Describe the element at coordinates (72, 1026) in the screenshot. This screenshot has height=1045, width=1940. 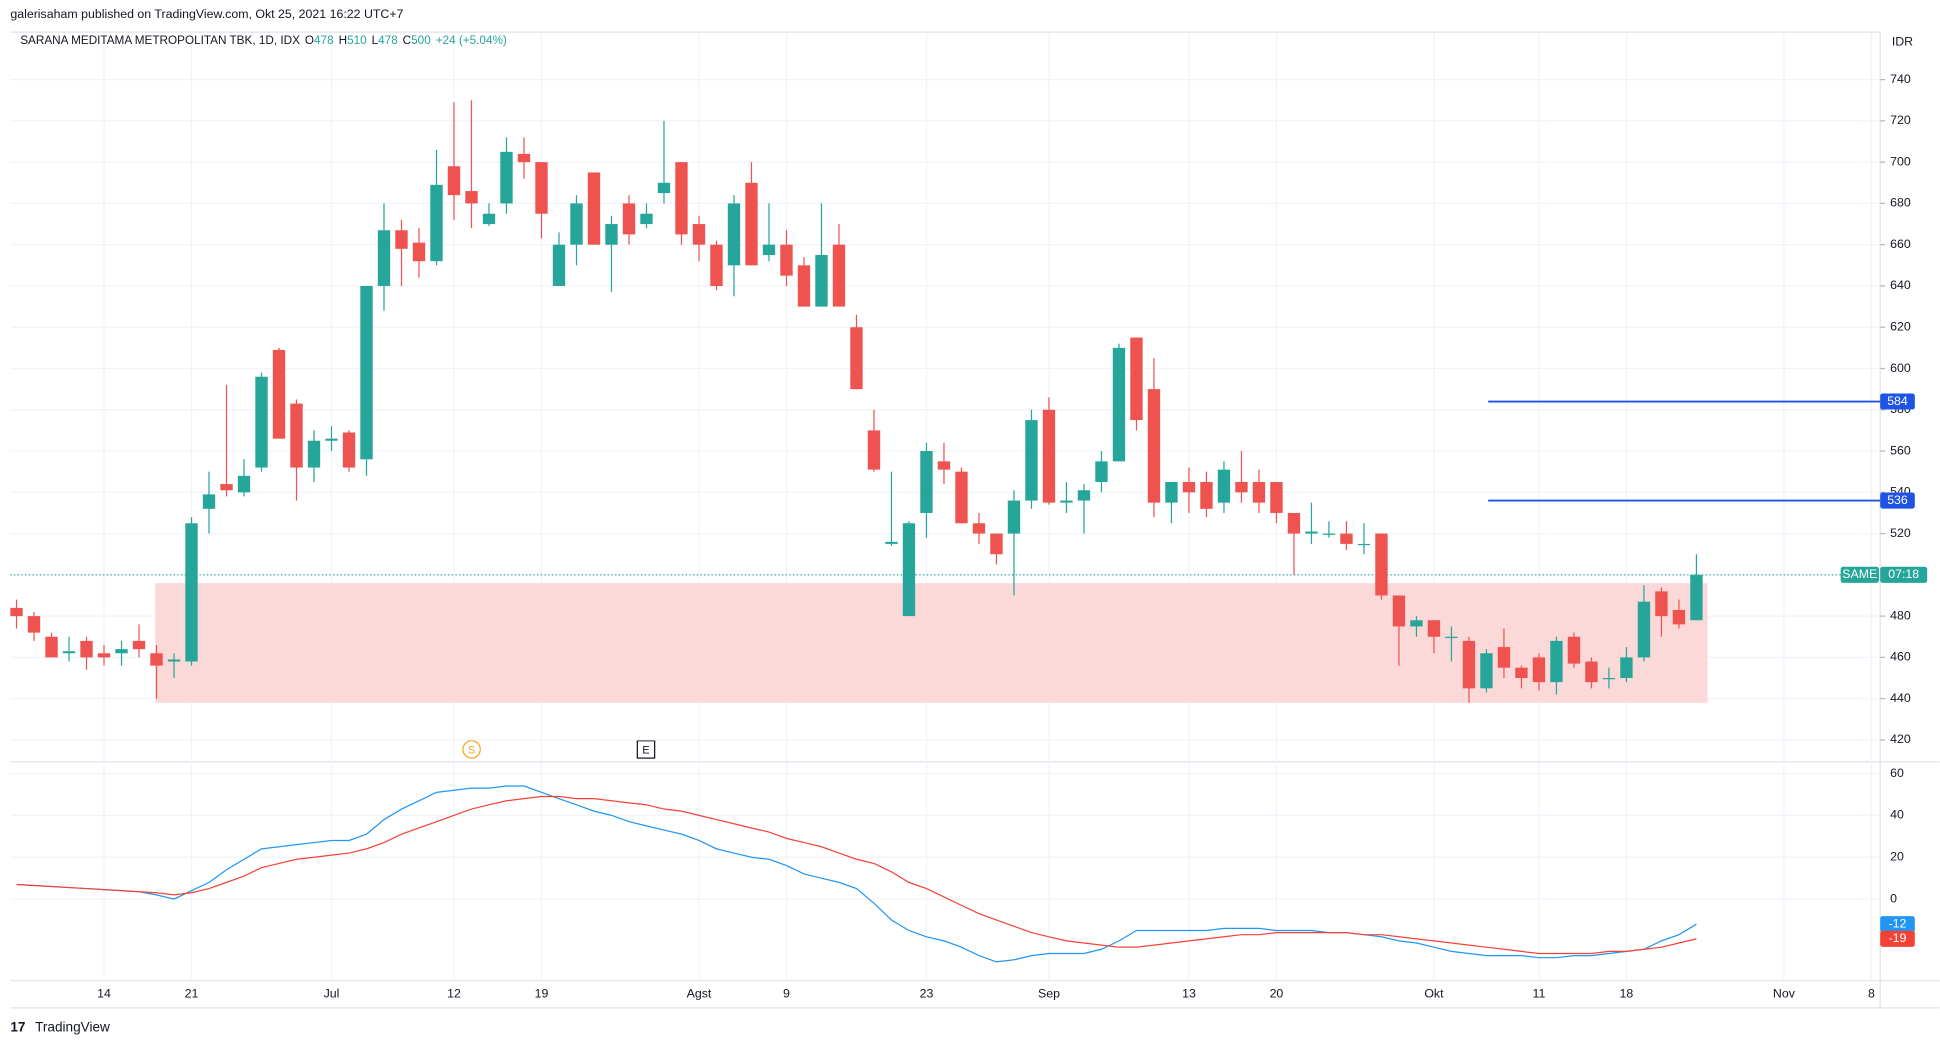
I see `branding: TradingView` at that location.